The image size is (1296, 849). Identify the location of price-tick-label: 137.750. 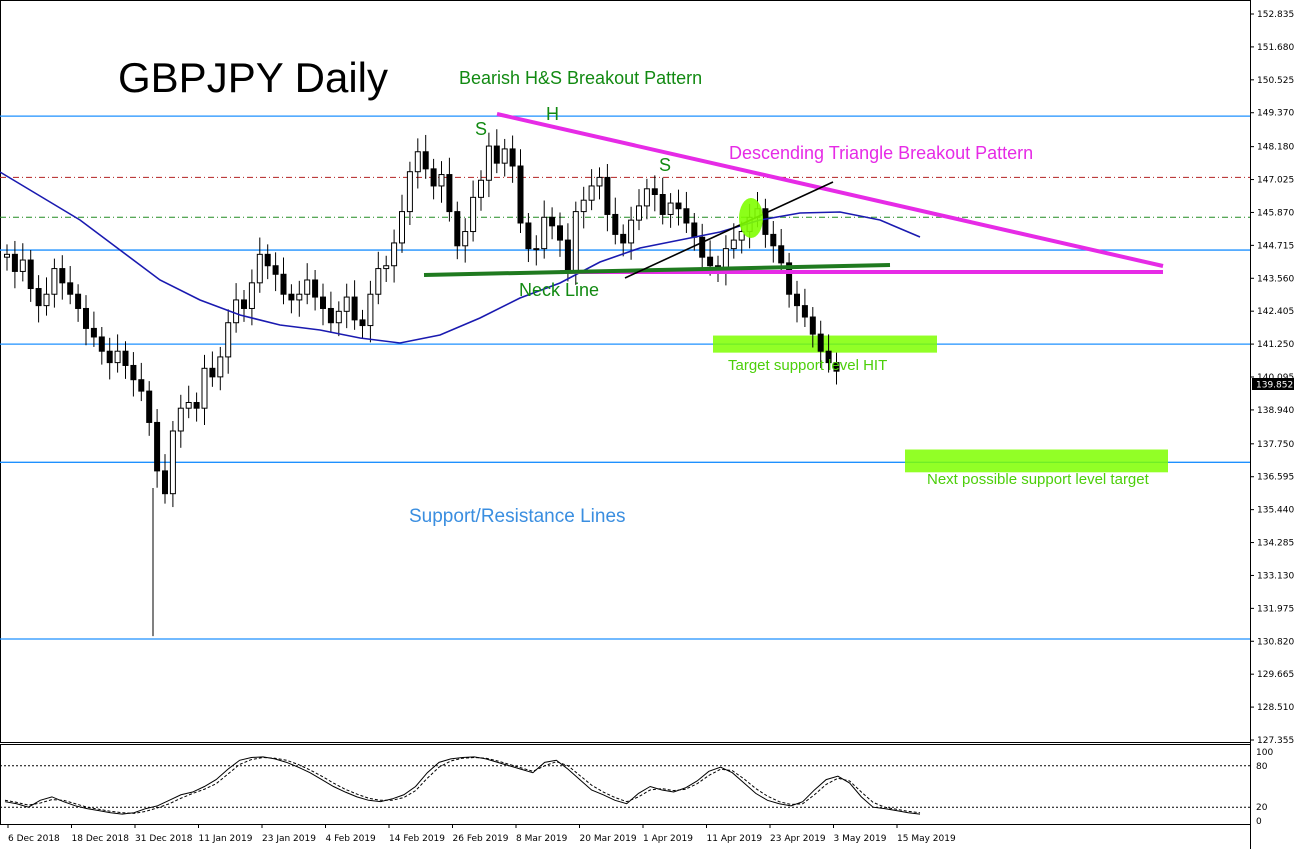
(1275, 445).